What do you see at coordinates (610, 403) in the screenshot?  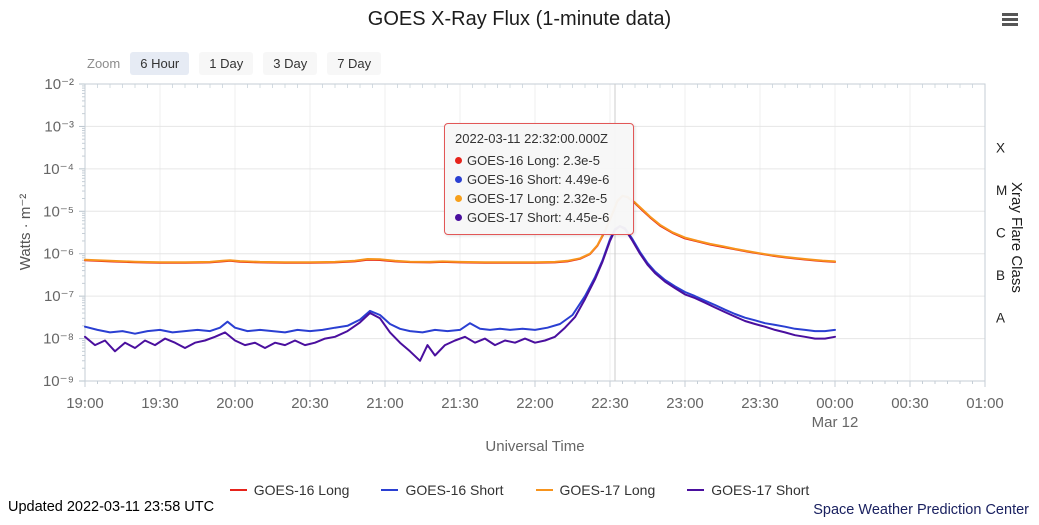 I see `x-tick-label: 22:30` at bounding box center [610, 403].